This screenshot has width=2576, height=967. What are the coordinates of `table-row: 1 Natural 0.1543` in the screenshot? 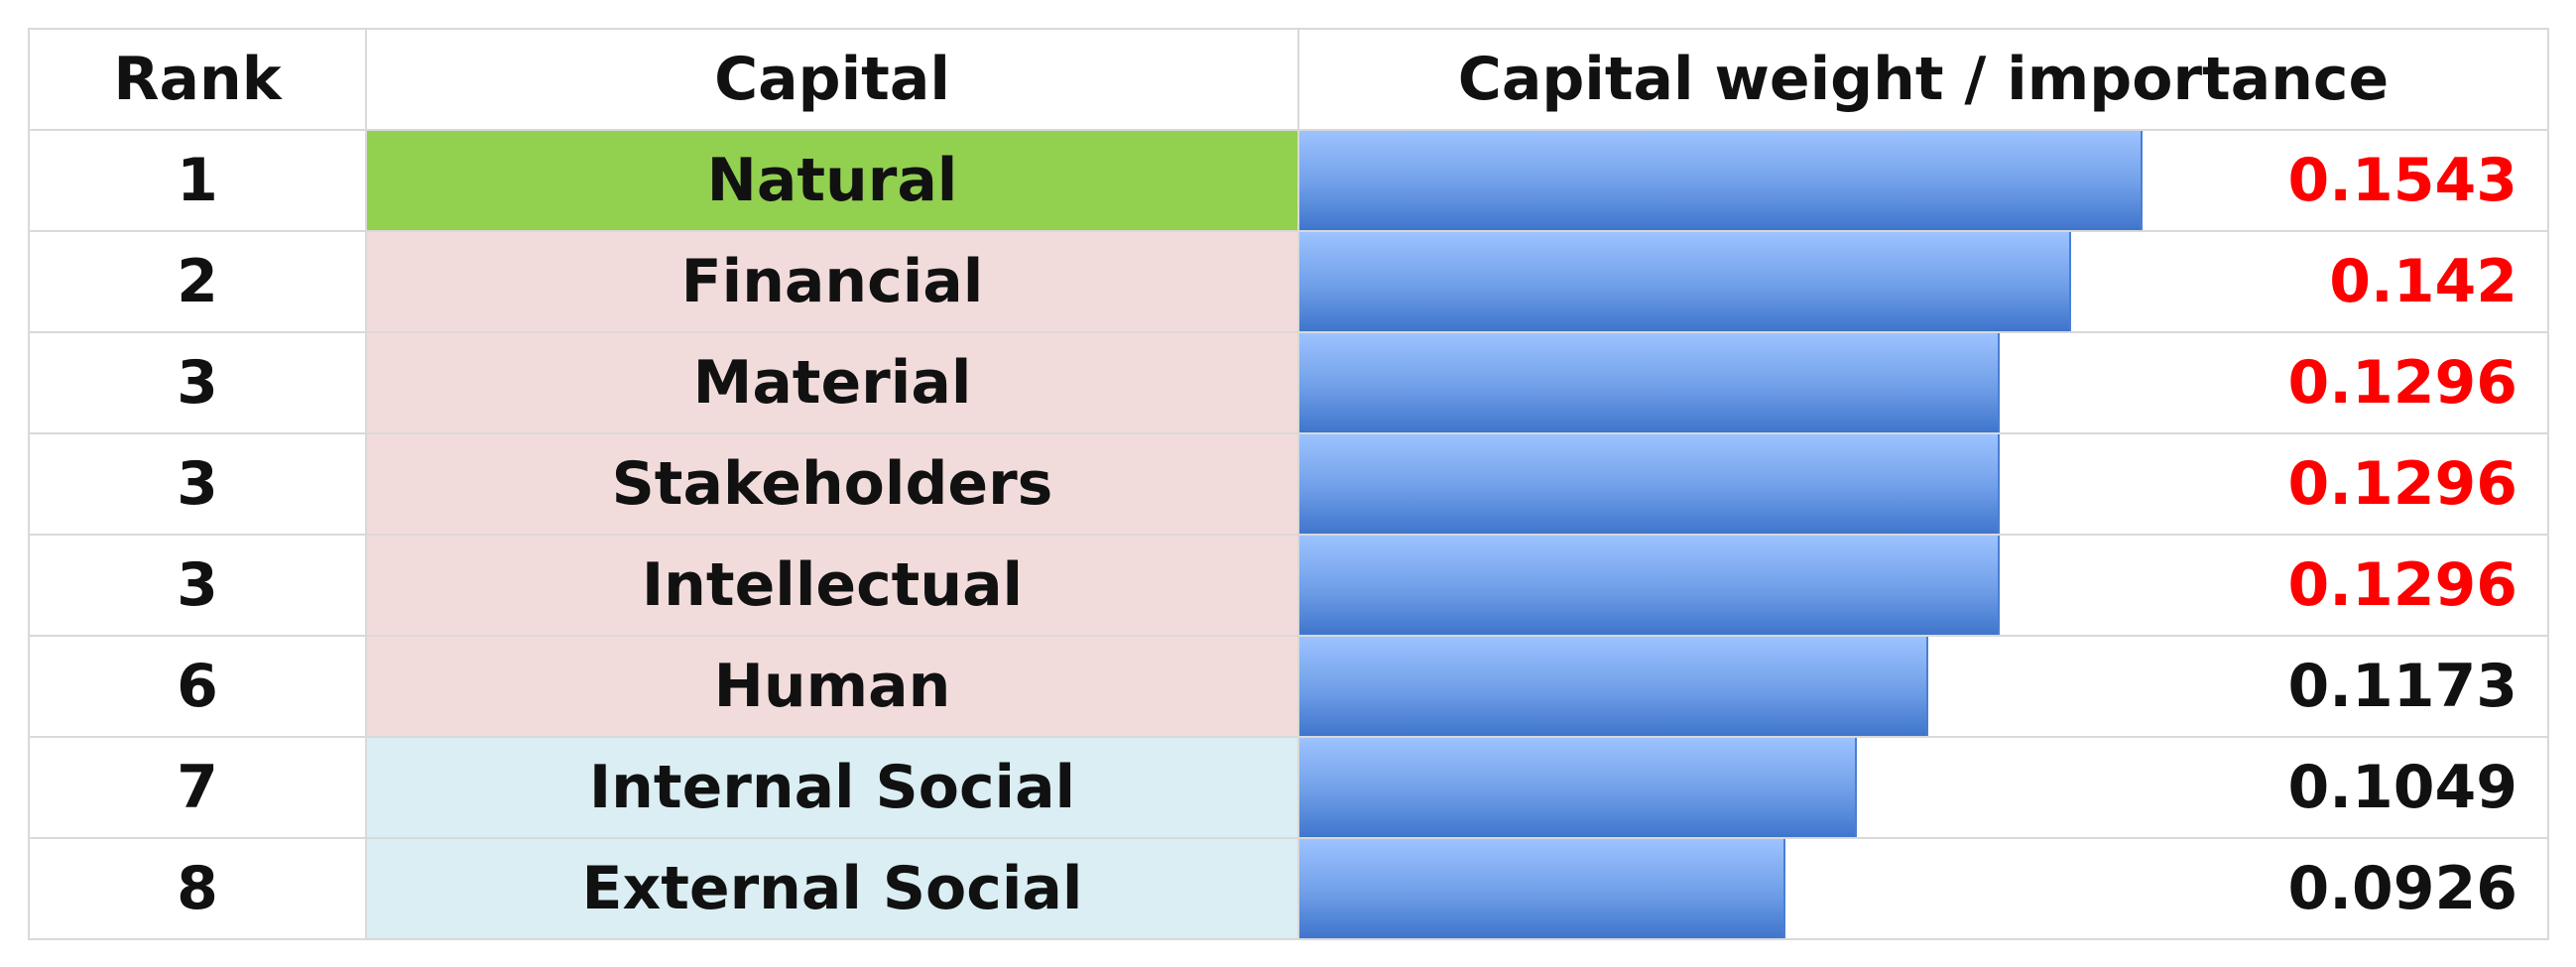 It's located at (1288, 180).